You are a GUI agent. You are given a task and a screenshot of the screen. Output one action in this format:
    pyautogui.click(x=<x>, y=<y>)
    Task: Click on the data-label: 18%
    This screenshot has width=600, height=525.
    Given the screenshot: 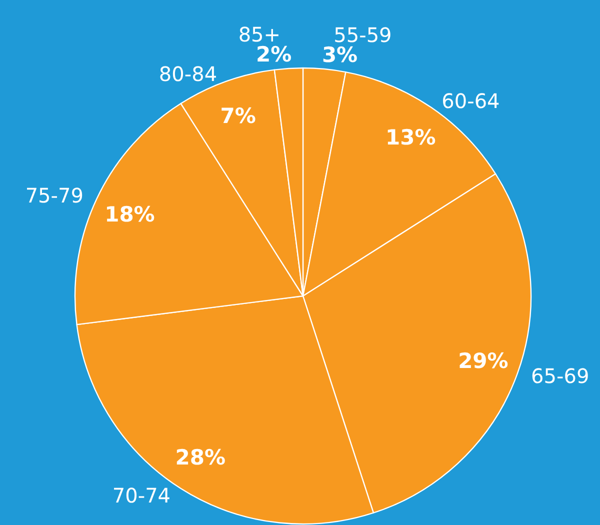 What is the action you would take?
    pyautogui.click(x=129, y=214)
    